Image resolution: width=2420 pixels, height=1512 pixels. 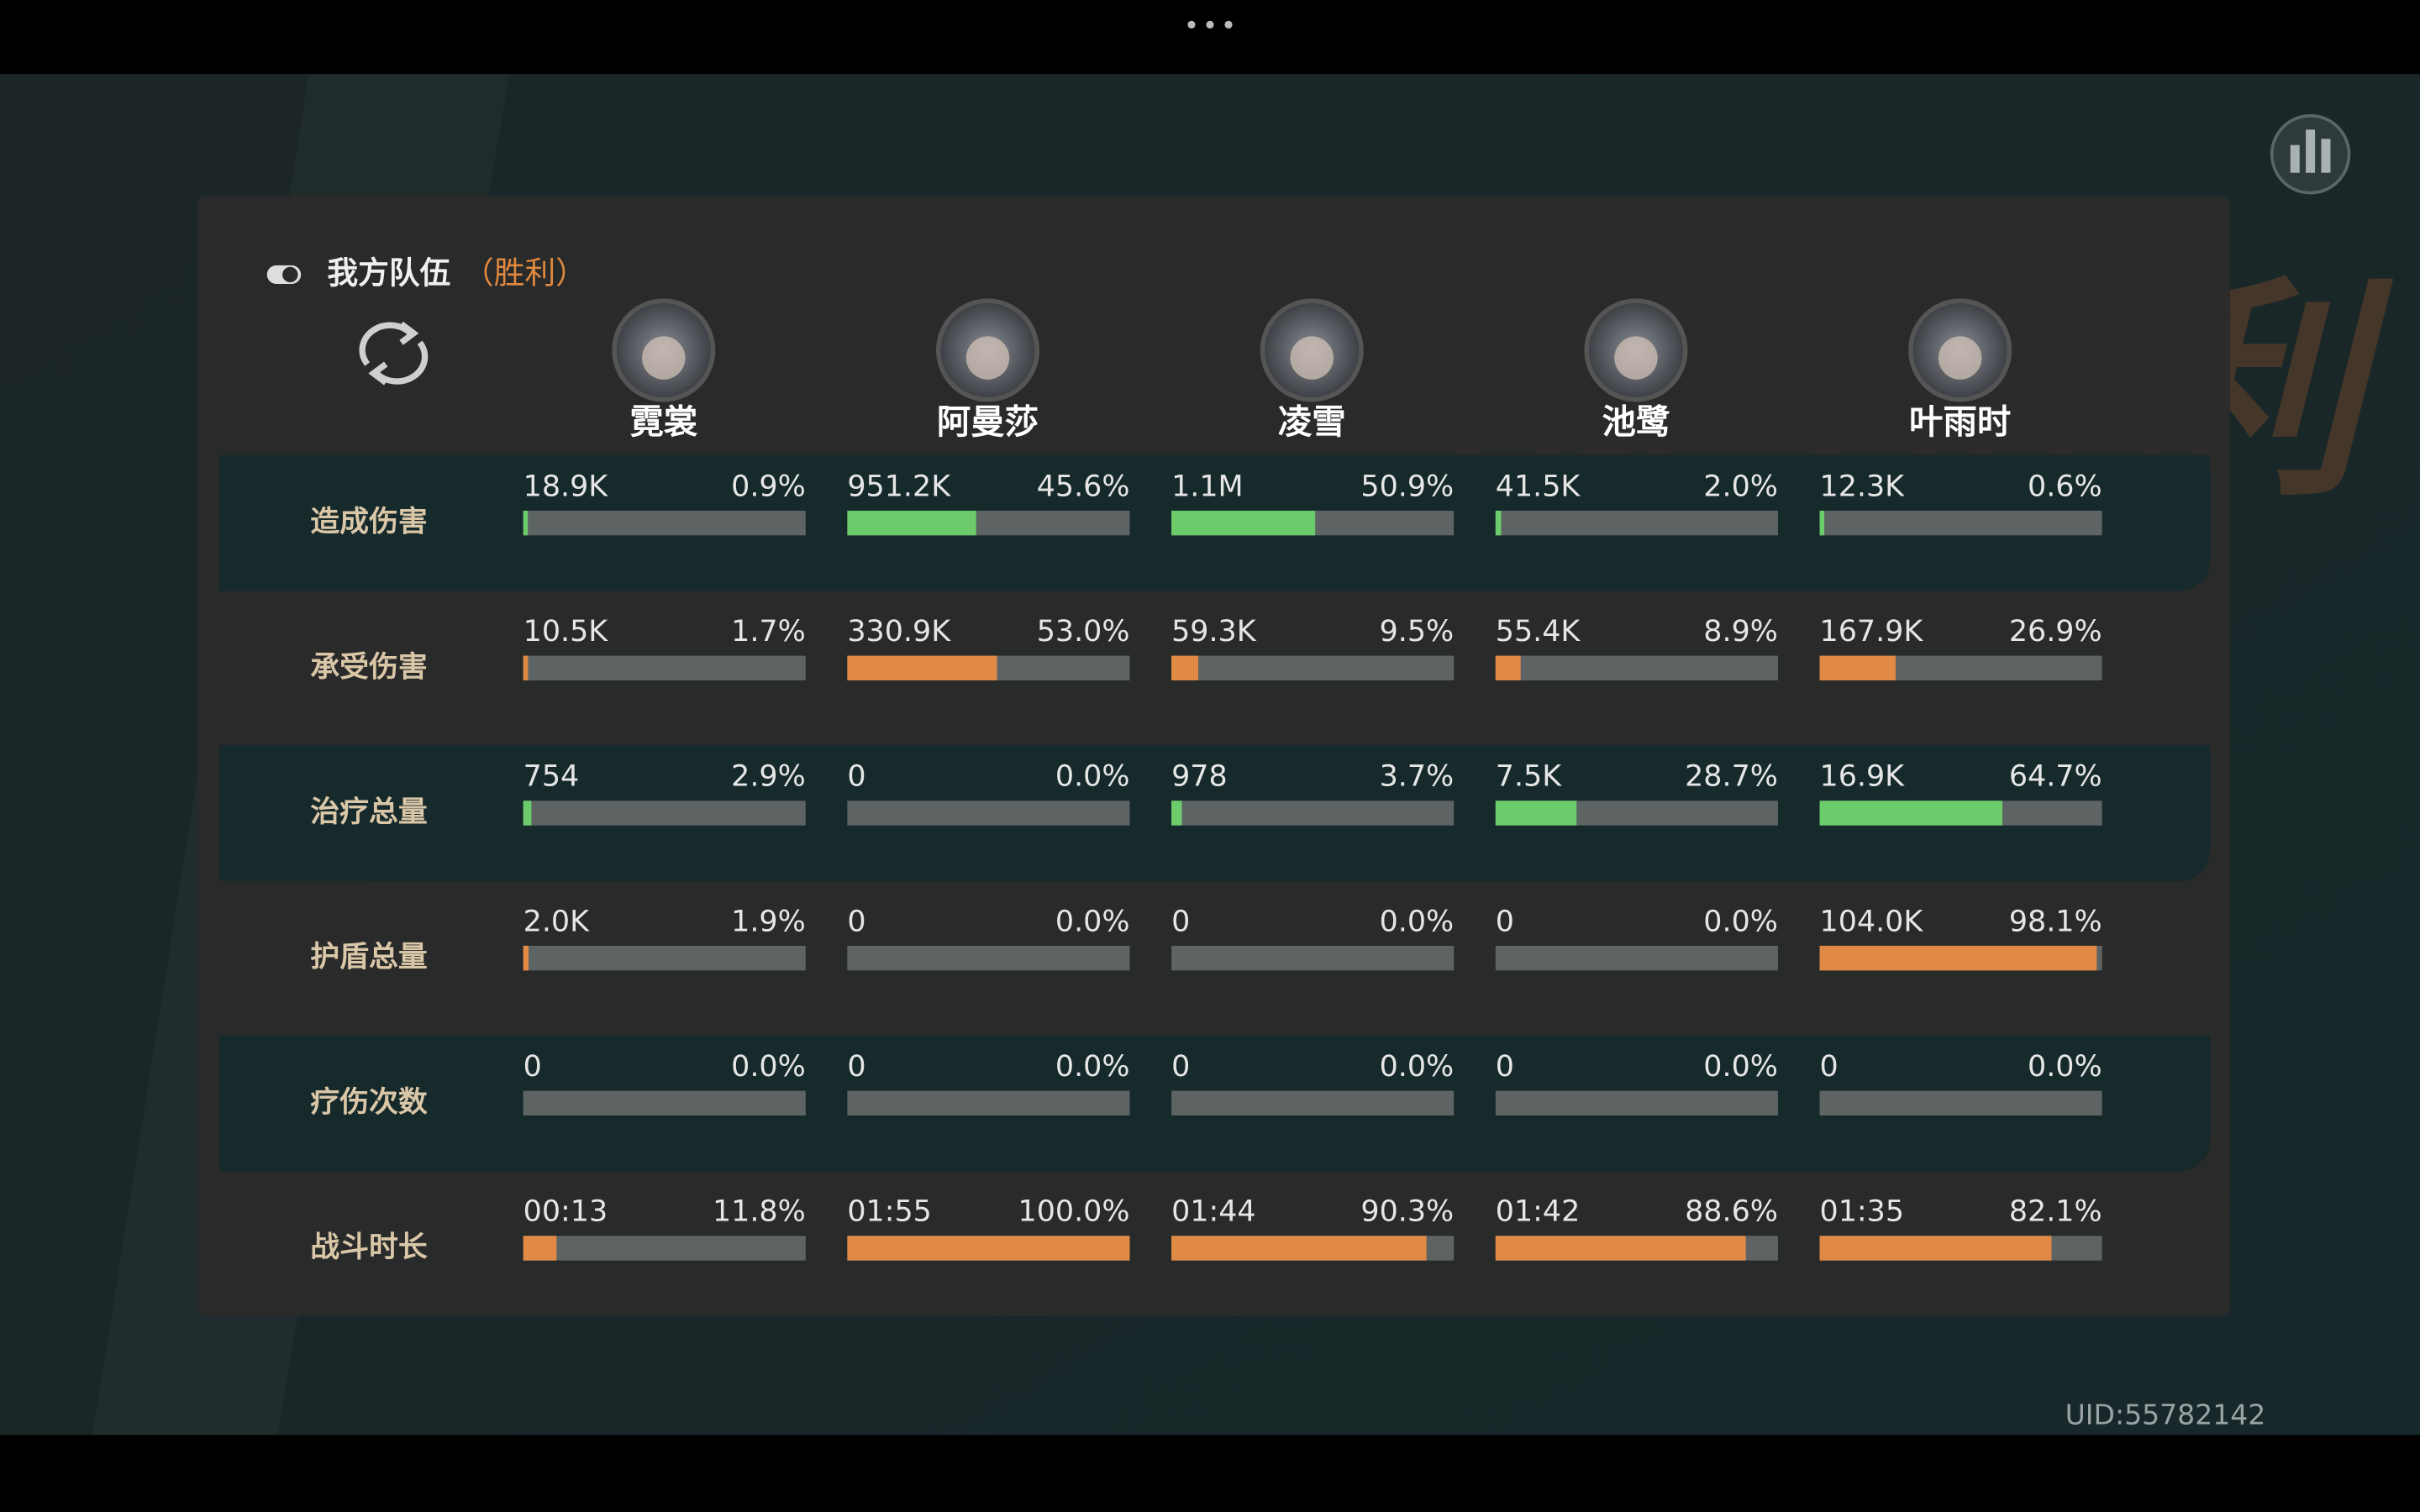 What do you see at coordinates (1732, 777) in the screenshot?
I see `stat-percent: 28.7%` at bounding box center [1732, 777].